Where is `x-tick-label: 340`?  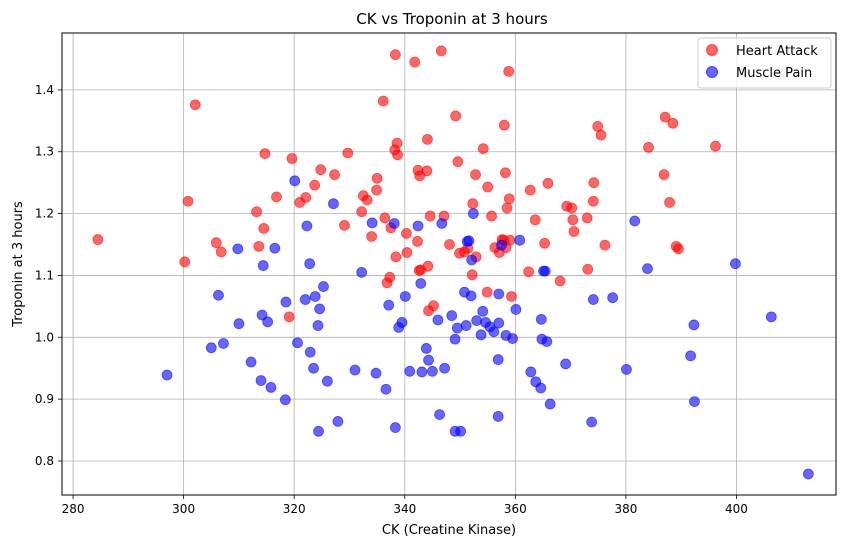
x-tick-label: 340 is located at coordinates (404, 509).